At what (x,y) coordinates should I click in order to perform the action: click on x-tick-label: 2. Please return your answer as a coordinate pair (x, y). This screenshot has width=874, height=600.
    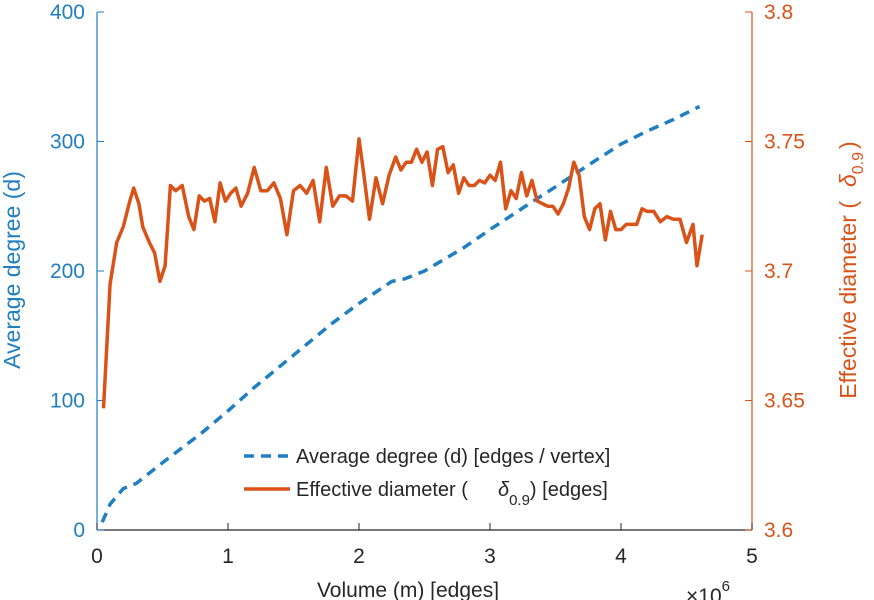
    Looking at the image, I should click on (359, 556).